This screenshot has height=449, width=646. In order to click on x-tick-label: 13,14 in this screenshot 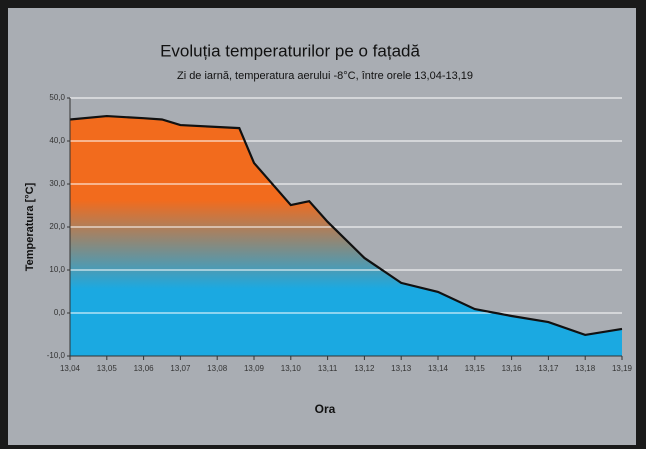, I will do `click(438, 368)`.